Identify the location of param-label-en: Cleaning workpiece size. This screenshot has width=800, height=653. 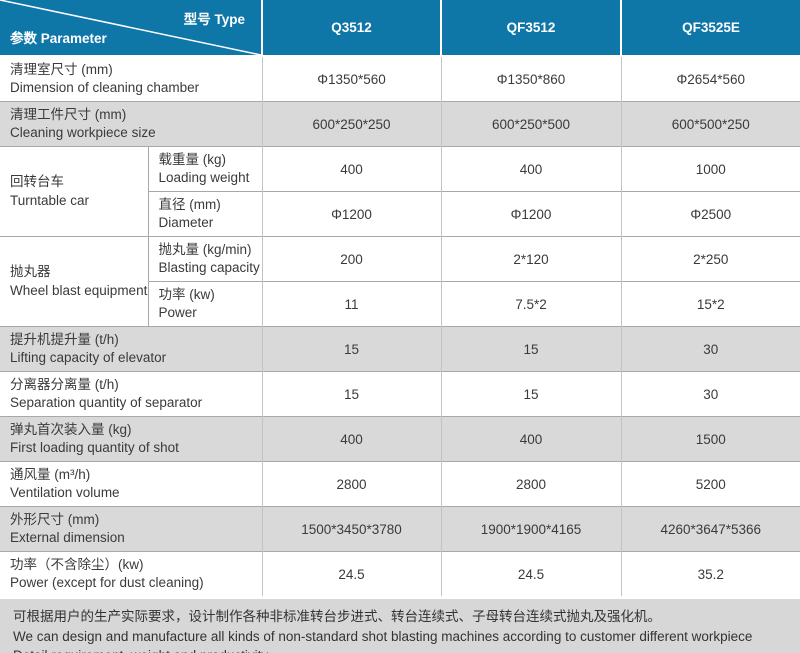
(83, 132).